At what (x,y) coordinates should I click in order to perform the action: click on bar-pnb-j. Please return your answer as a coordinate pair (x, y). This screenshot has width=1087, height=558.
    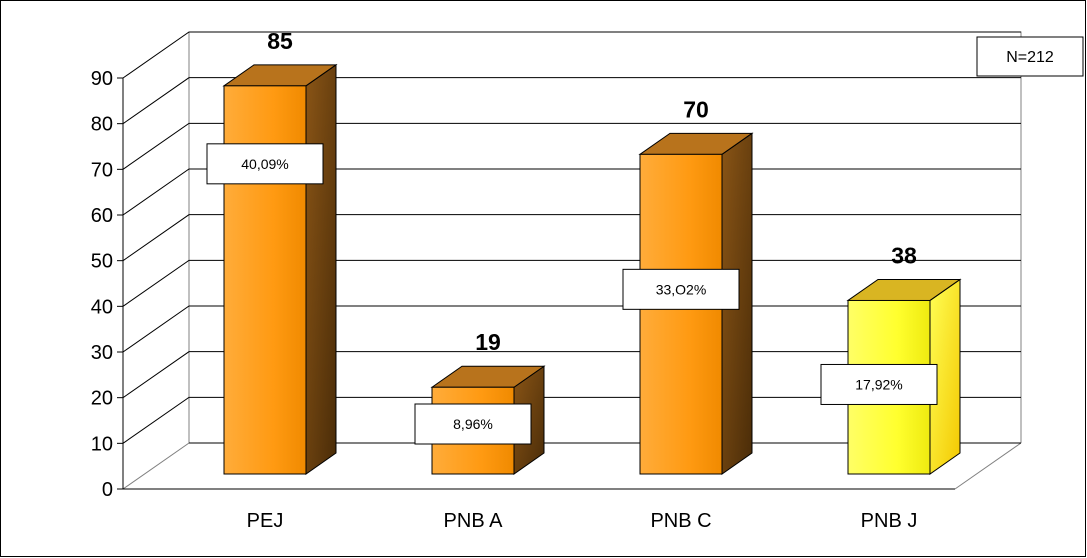
    Looking at the image, I should click on (904, 376).